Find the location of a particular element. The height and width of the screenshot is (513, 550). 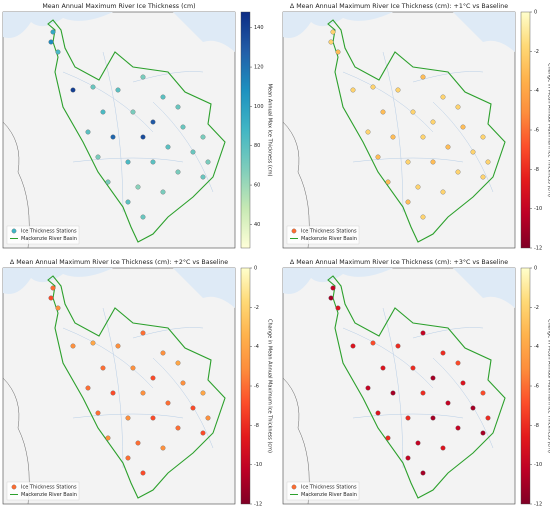

colorbar-tick-label: -6 is located at coordinates (536, 387).